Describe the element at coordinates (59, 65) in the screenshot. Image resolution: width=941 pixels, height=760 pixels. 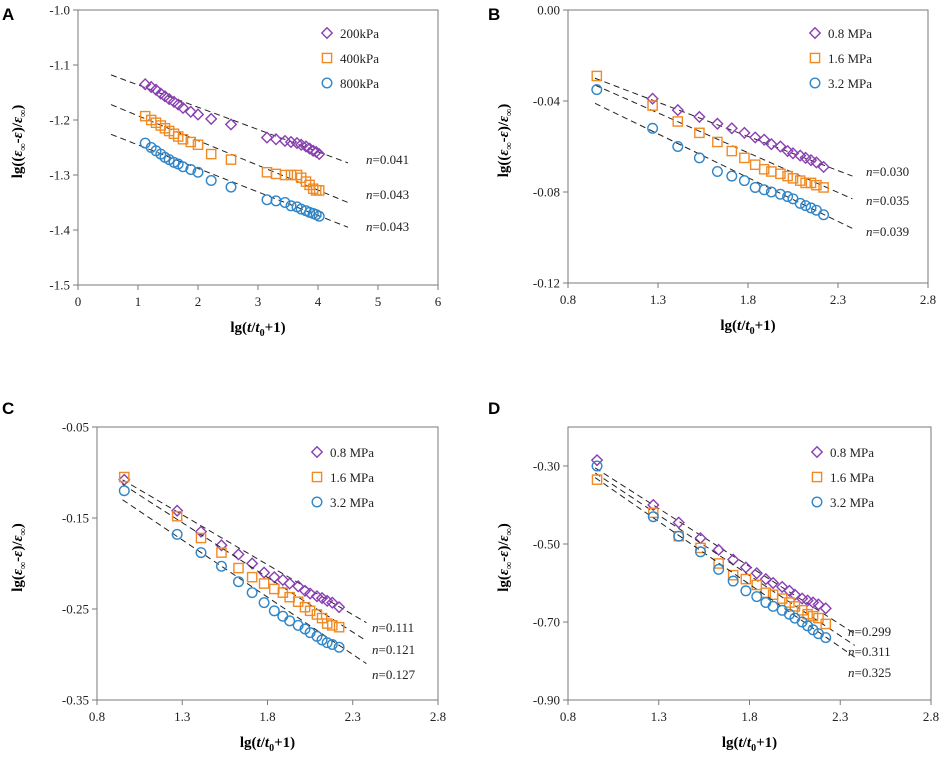
I see `y-tick-label: -1.1` at that location.